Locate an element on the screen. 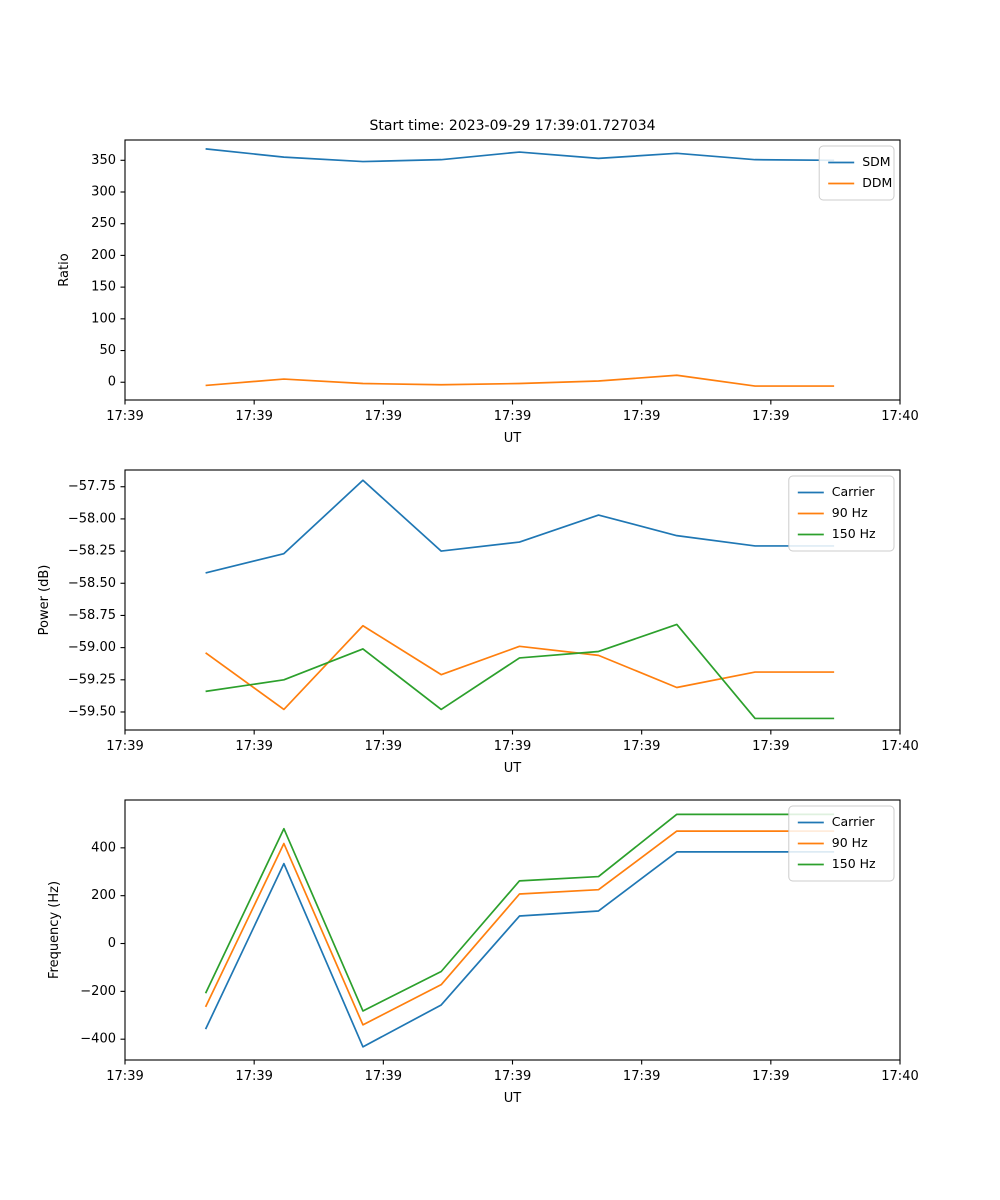 This screenshot has height=1200, width=1000. y-tick-label: 400 is located at coordinates (103, 847).